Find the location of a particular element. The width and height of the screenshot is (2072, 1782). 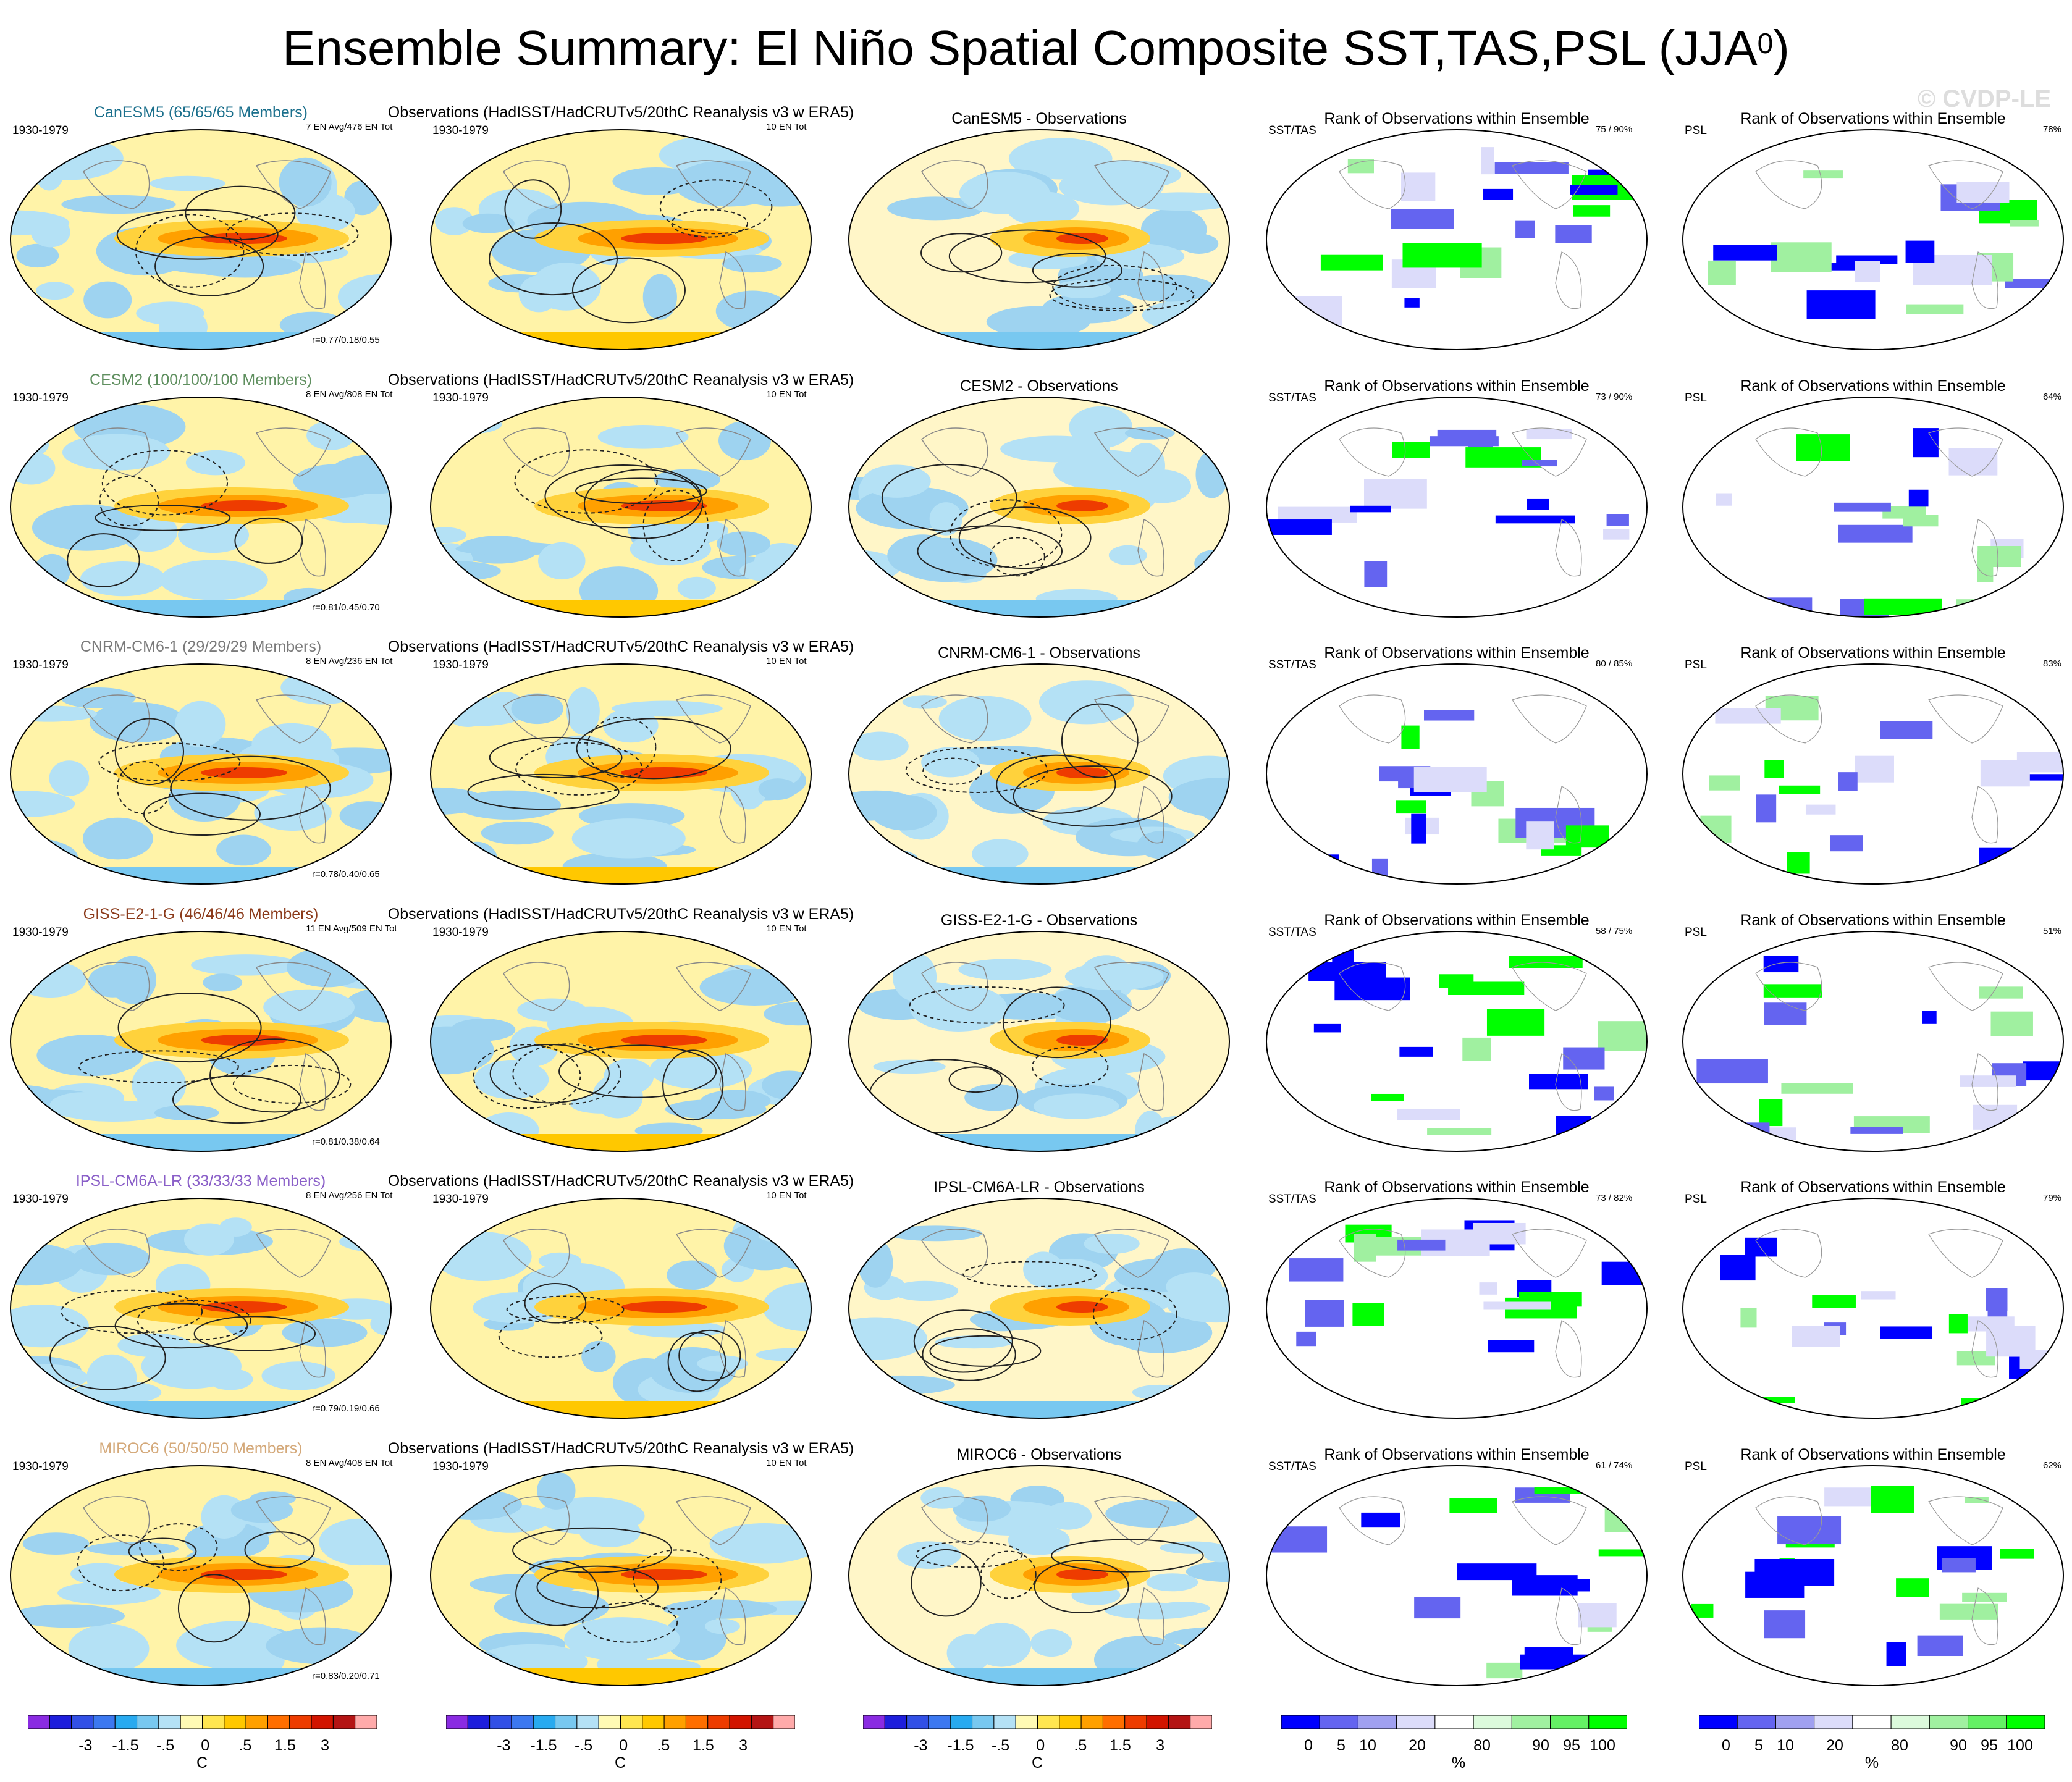

ensemble-count: 8 EN Avg/808 EN Tot is located at coordinates (349, 394).